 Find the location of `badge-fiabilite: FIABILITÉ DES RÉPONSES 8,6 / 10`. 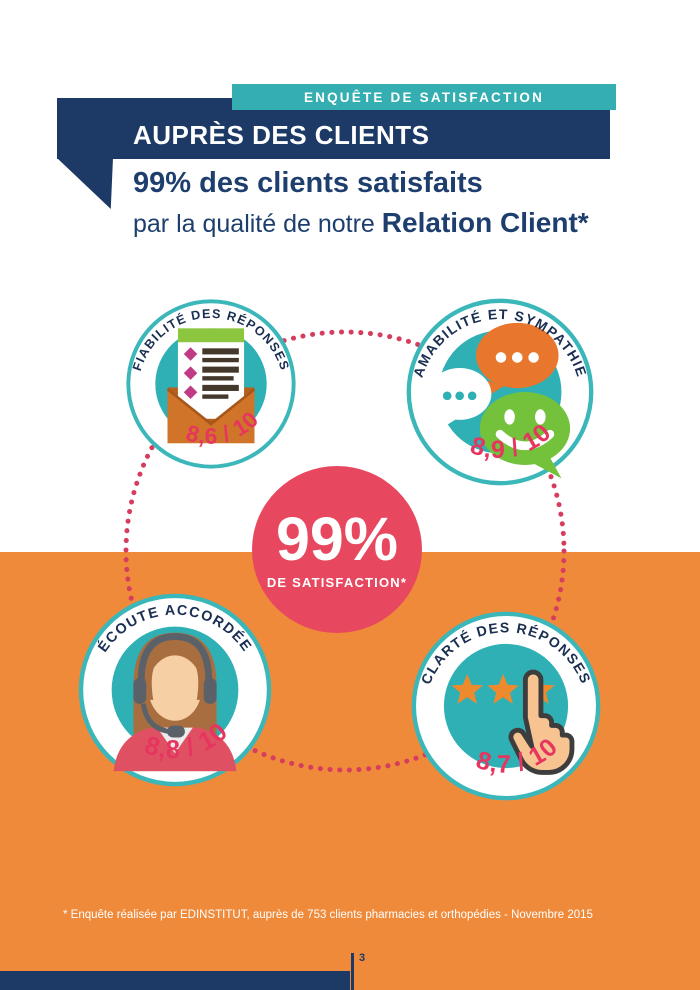

badge-fiabilite: FIABILITÉ DES RÉPONSES 8,6 / 10 is located at coordinates (211, 384).